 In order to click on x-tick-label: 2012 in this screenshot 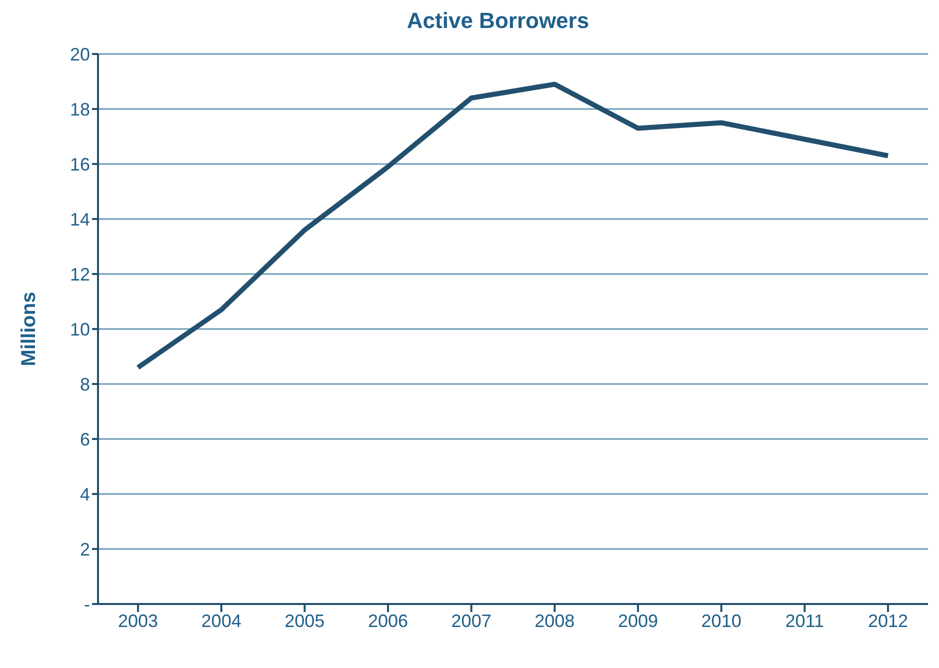, I will do `click(888, 620)`.